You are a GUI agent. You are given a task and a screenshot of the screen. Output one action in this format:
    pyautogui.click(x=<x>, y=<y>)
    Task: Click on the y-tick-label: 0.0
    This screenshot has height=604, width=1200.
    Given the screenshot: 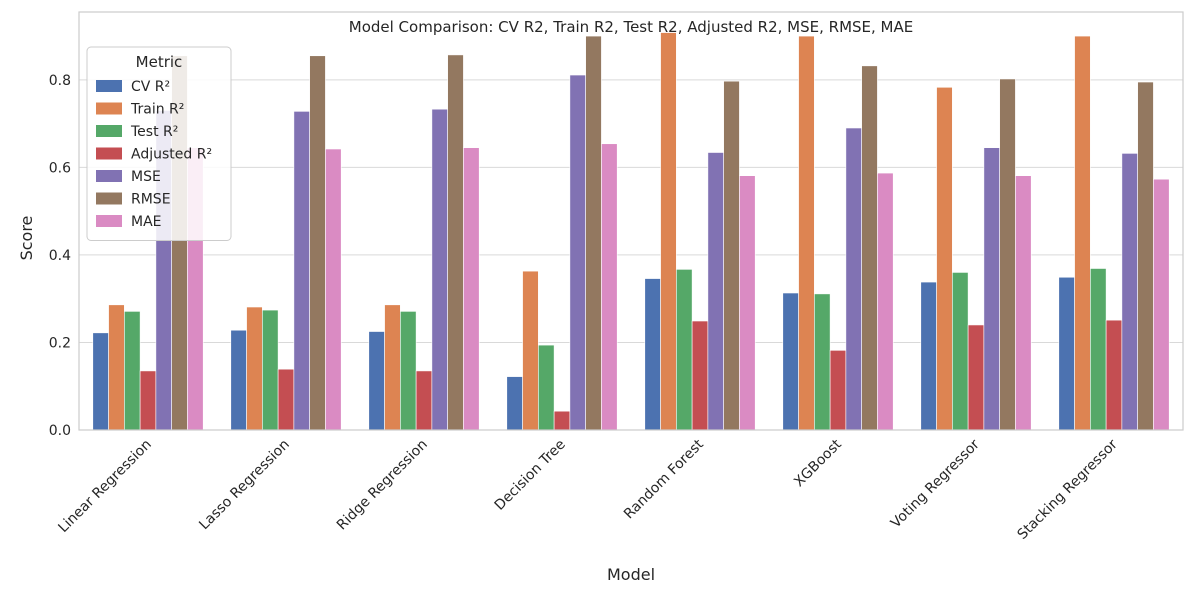 What is the action you would take?
    pyautogui.click(x=60, y=431)
    